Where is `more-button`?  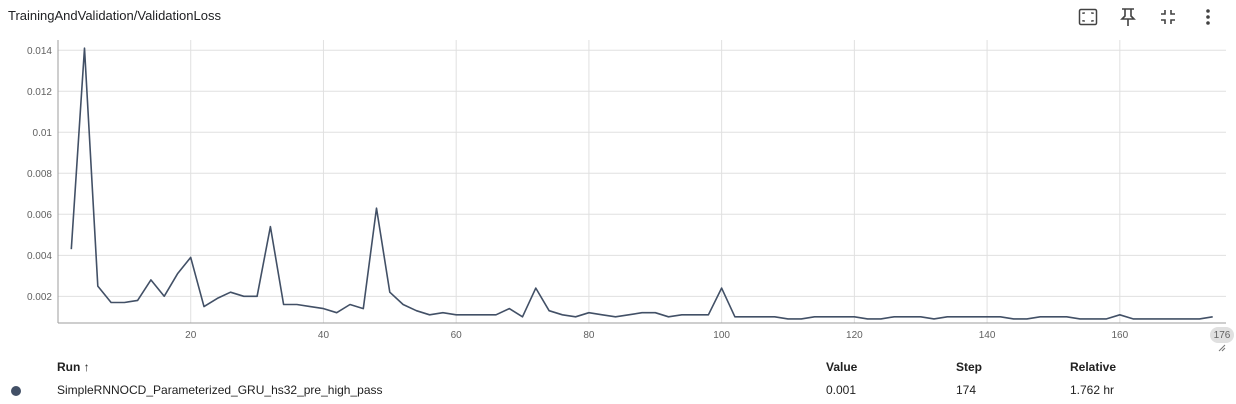
more-button is located at coordinates (1208, 17).